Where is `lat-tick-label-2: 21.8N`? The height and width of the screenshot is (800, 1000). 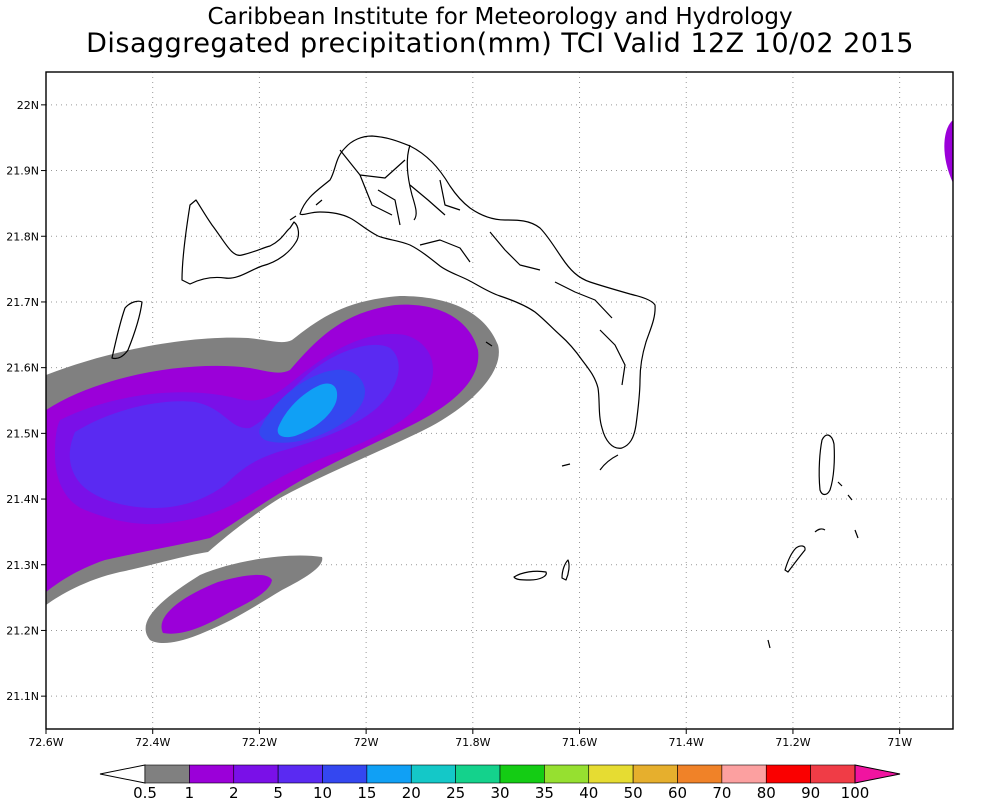
lat-tick-label-2: 21.8N is located at coordinates (22, 236).